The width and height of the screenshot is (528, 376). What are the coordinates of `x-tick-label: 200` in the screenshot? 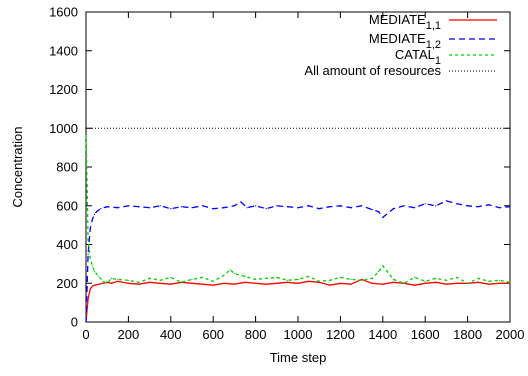 It's located at (129, 334).